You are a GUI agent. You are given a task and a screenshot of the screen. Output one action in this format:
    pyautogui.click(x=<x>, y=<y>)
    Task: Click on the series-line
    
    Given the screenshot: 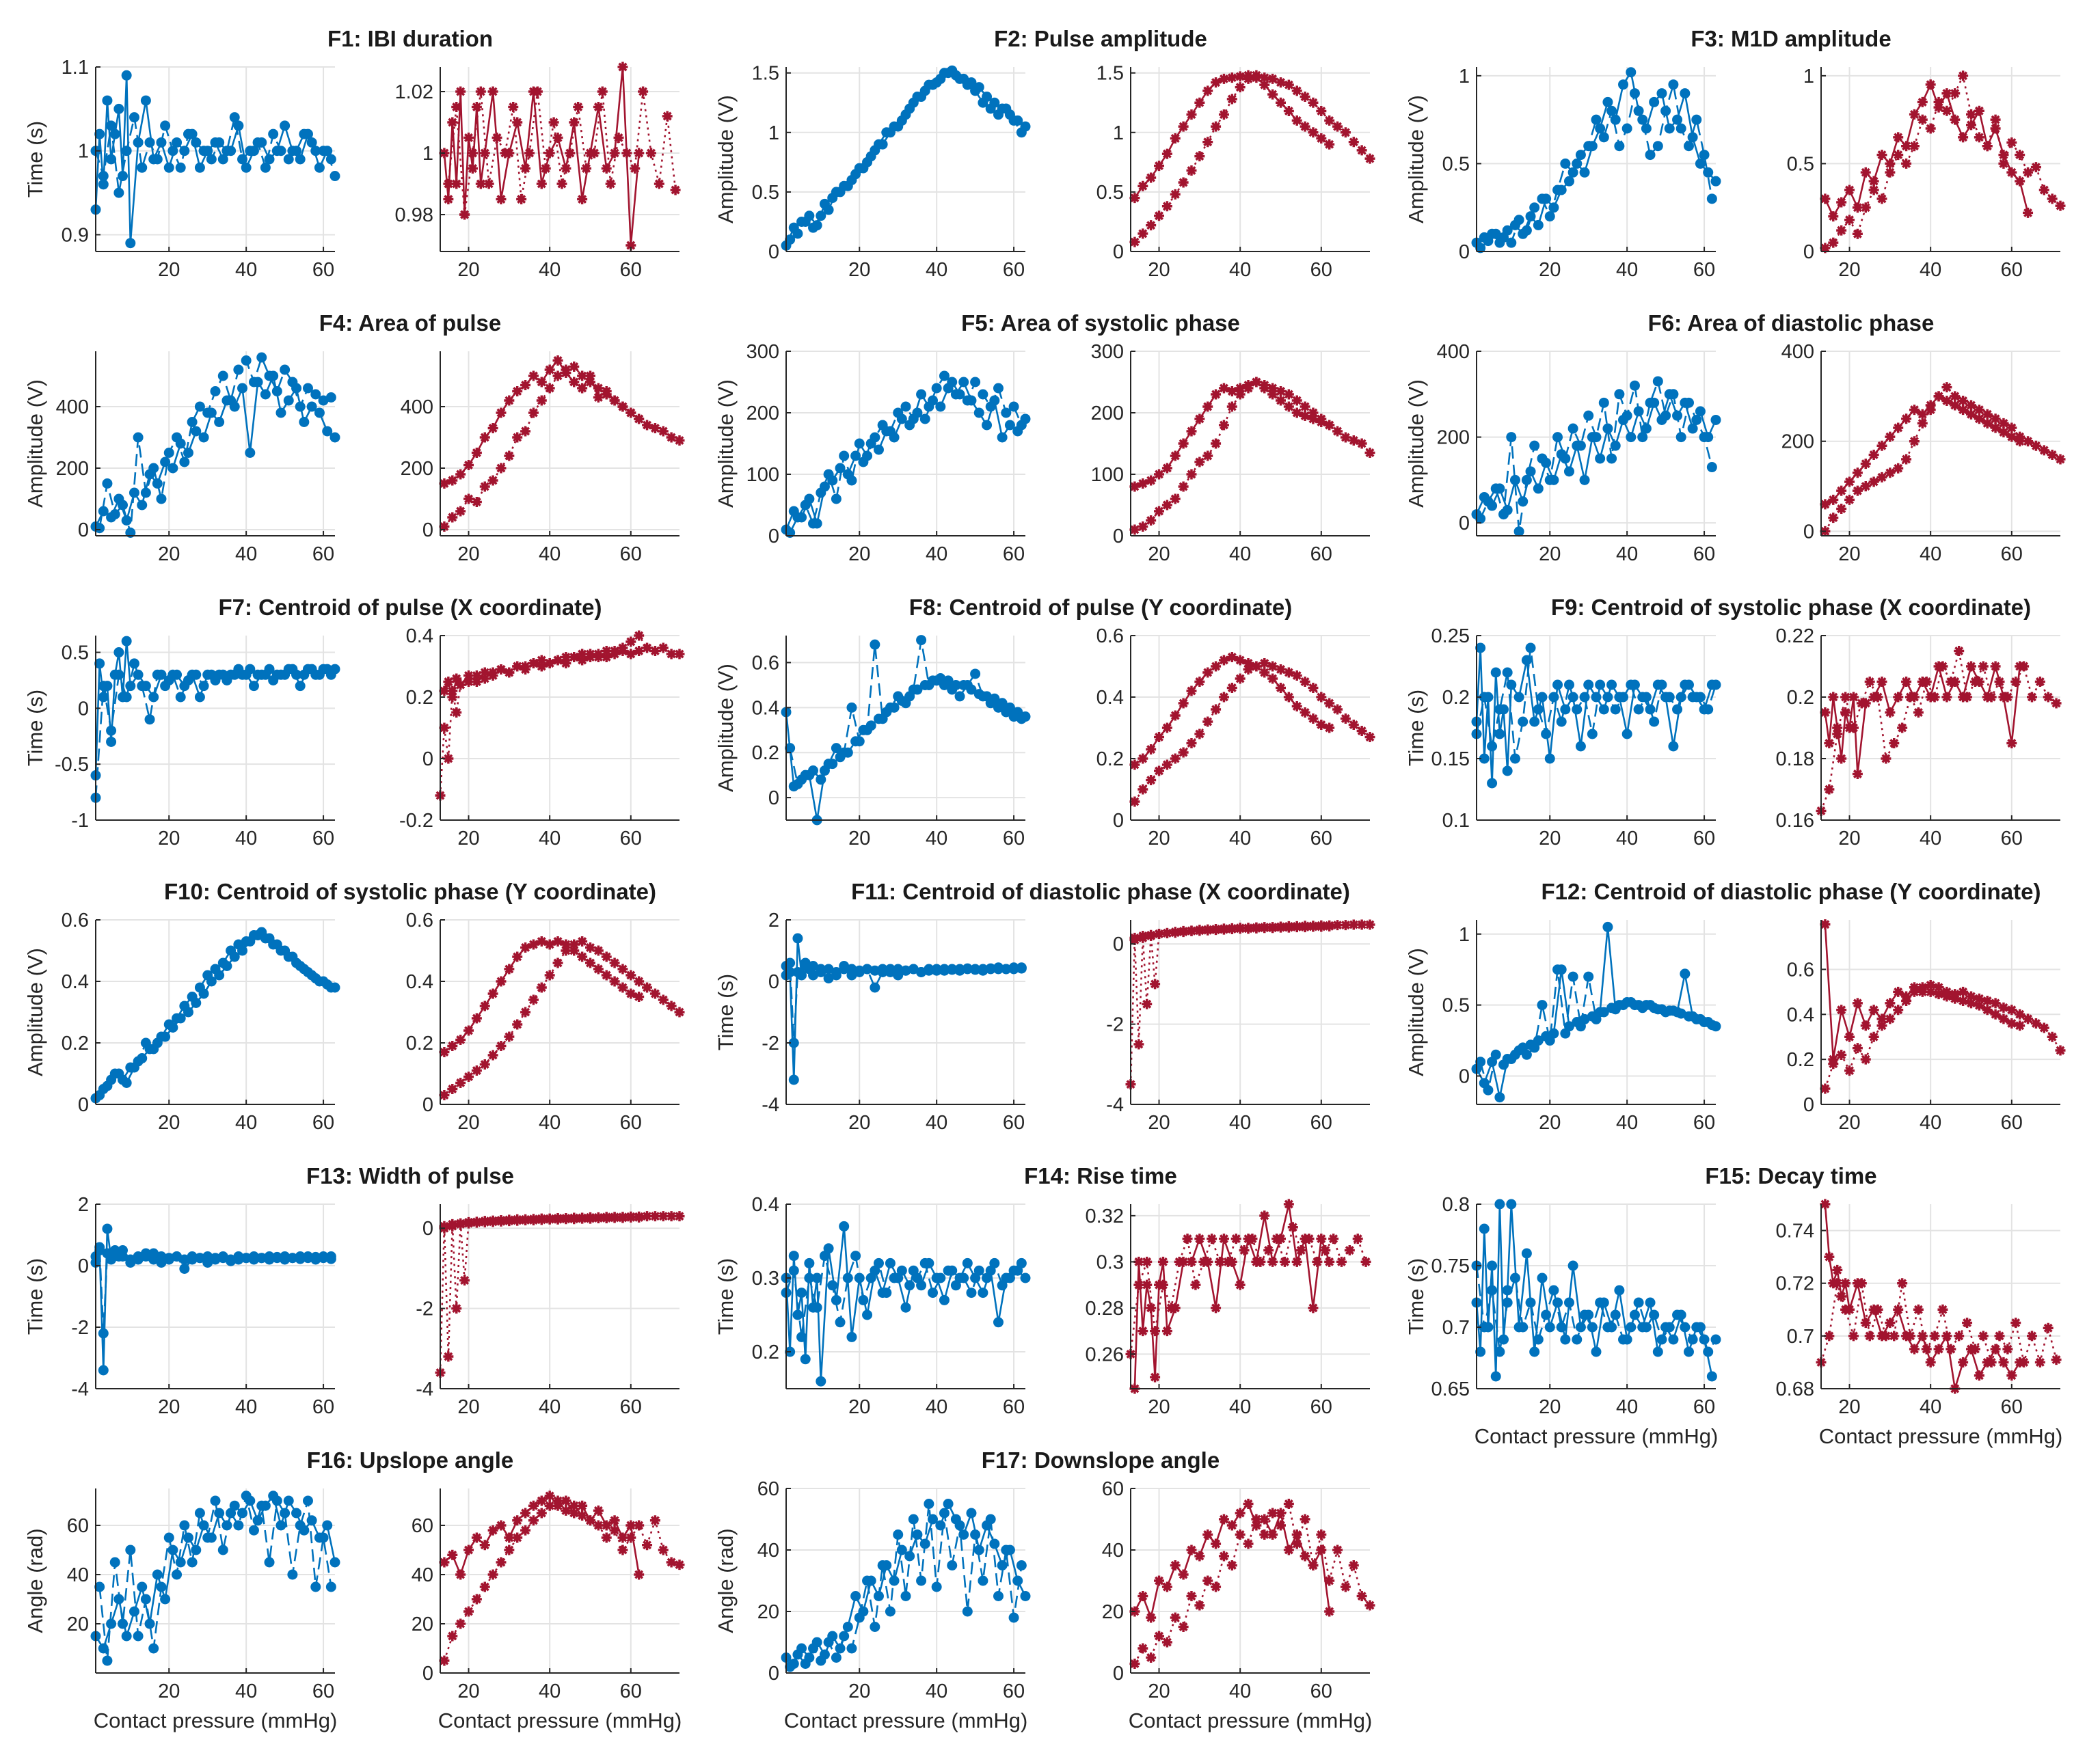 What is the action you would take?
    pyautogui.click(x=1942, y=459)
    